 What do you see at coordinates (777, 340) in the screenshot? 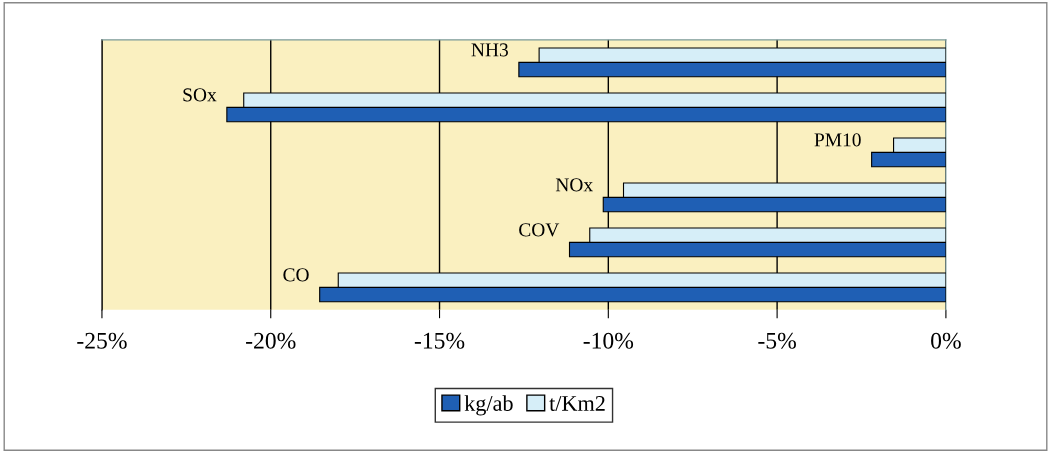
I see `x-tick-label: -5%` at bounding box center [777, 340].